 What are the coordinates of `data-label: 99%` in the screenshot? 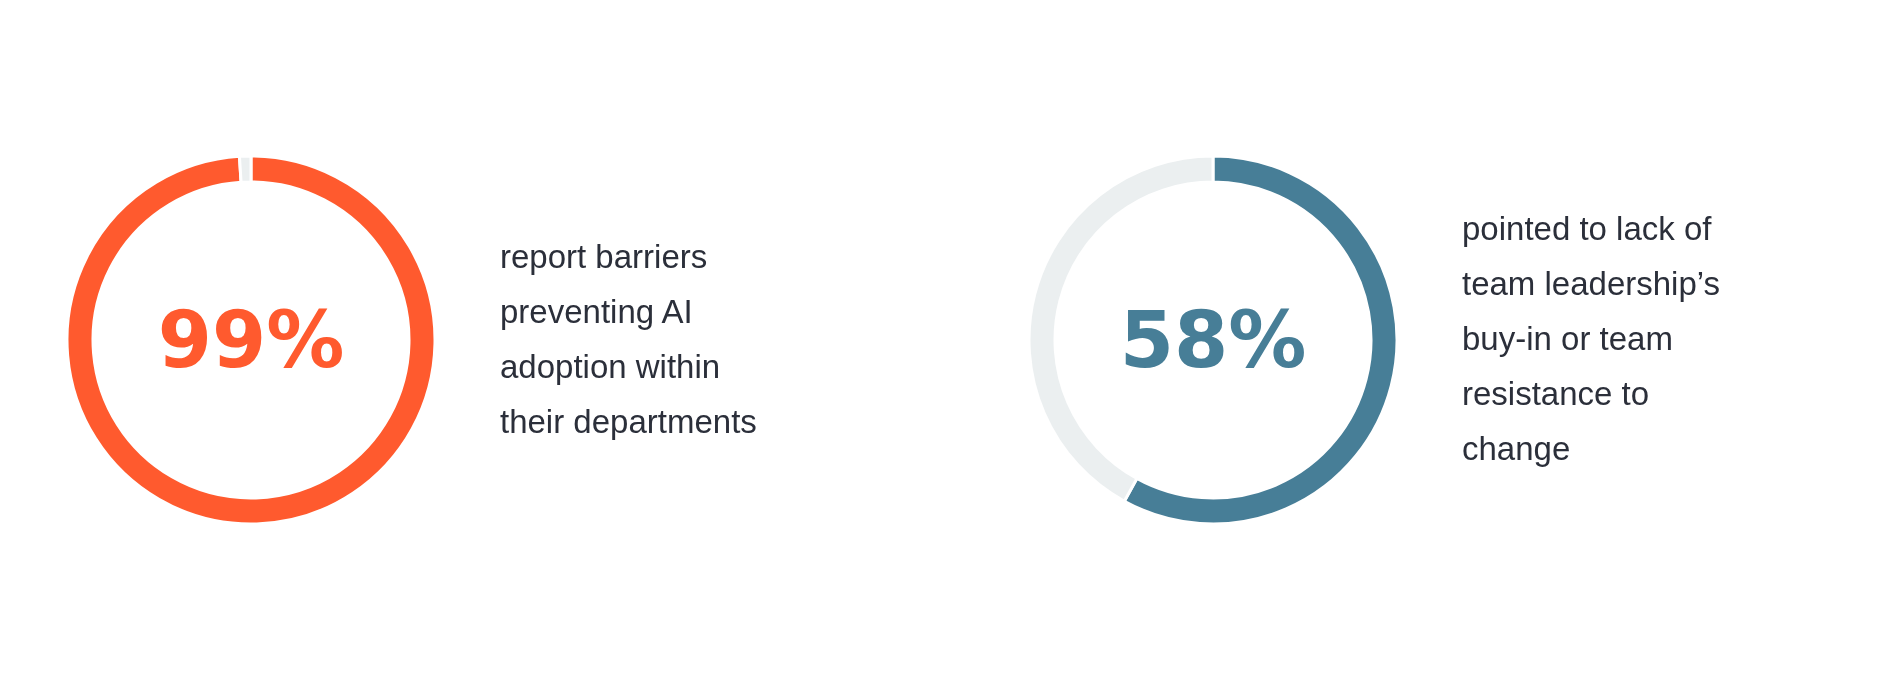 It's located at (251, 340).